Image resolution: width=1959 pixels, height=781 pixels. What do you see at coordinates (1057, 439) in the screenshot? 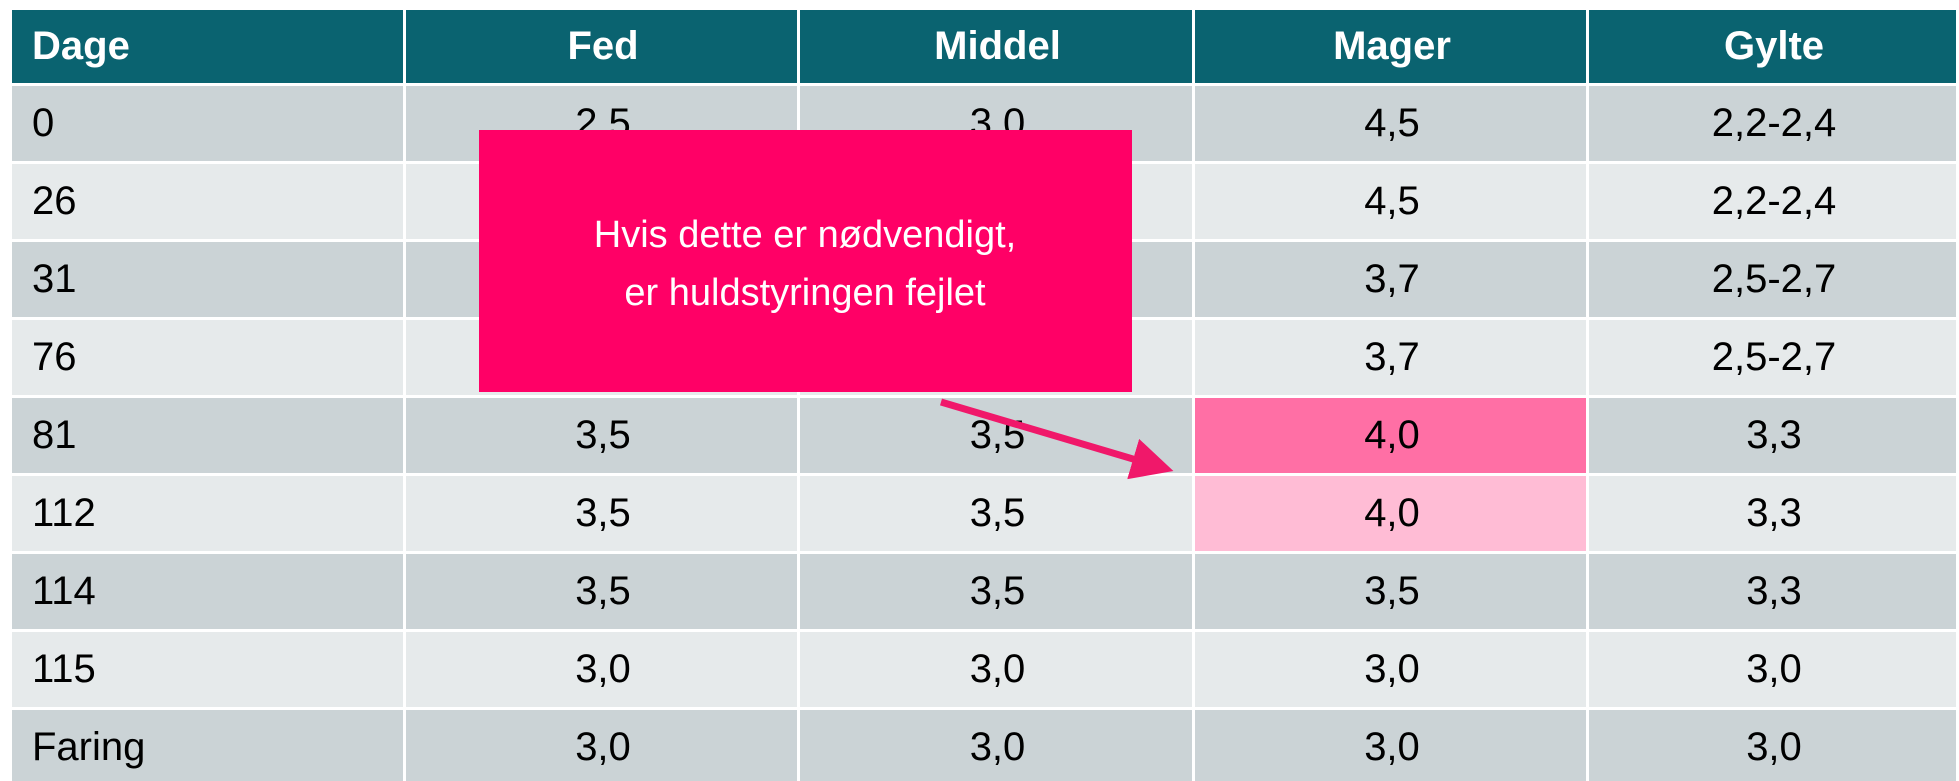
I see `callout-arrow` at bounding box center [1057, 439].